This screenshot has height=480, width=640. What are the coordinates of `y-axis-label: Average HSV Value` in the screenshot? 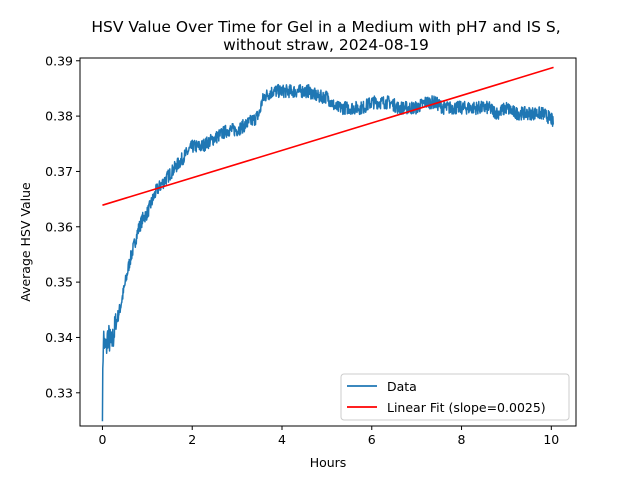 It's located at (25, 242).